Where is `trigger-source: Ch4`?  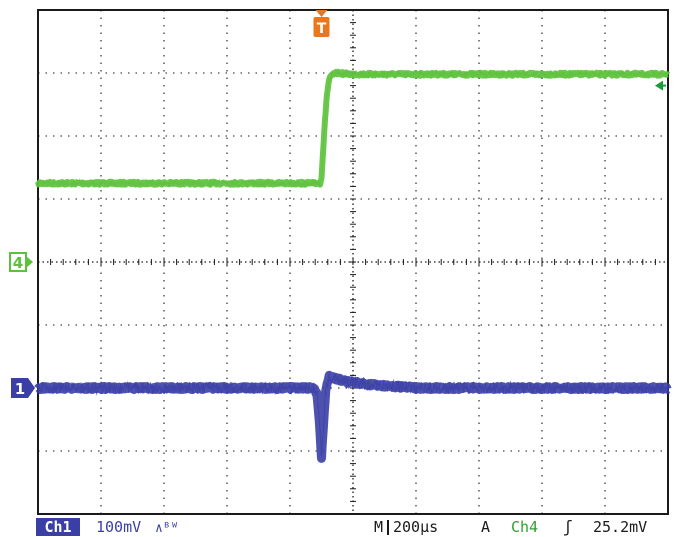 trigger-source: Ch4 is located at coordinates (524, 527).